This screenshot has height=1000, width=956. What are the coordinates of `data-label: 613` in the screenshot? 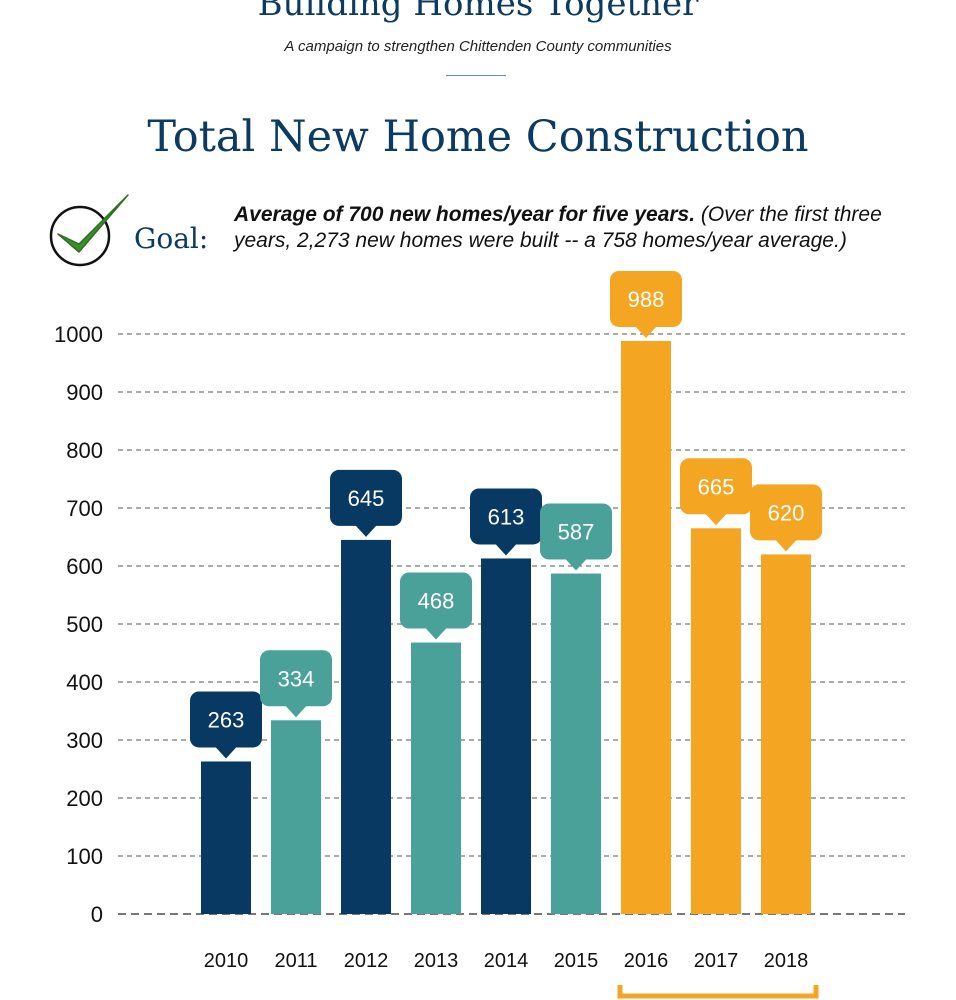 It's located at (506, 516).